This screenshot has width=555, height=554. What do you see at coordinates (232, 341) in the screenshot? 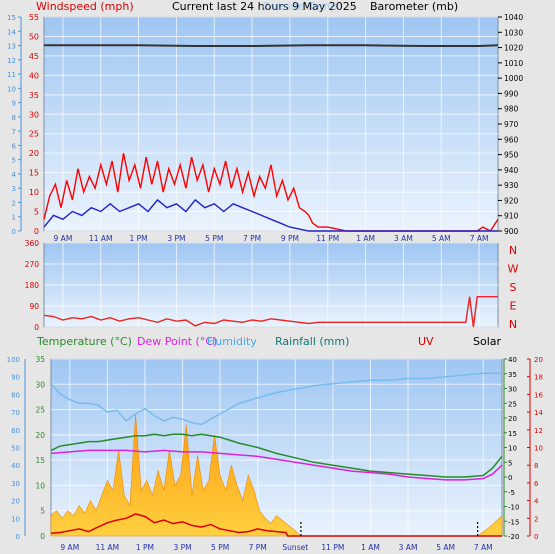
I see `humidity-header: Humidity` at bounding box center [232, 341].